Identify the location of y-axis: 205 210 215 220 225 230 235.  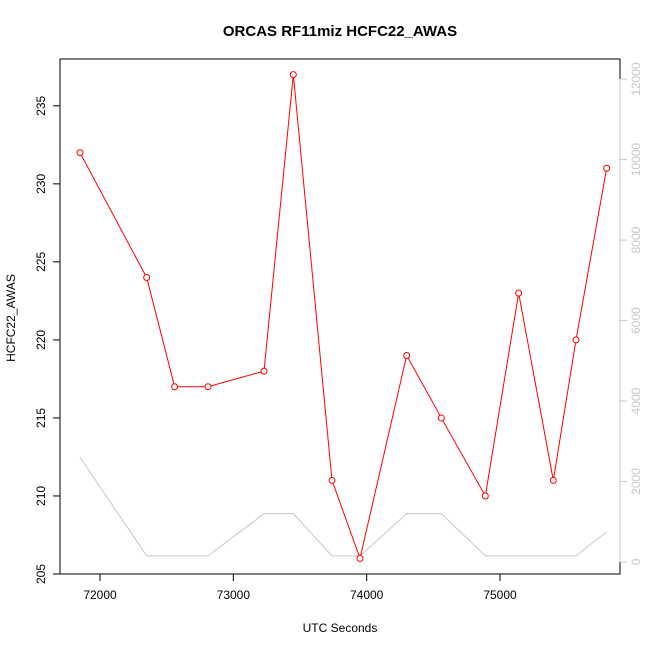
(47, 339).